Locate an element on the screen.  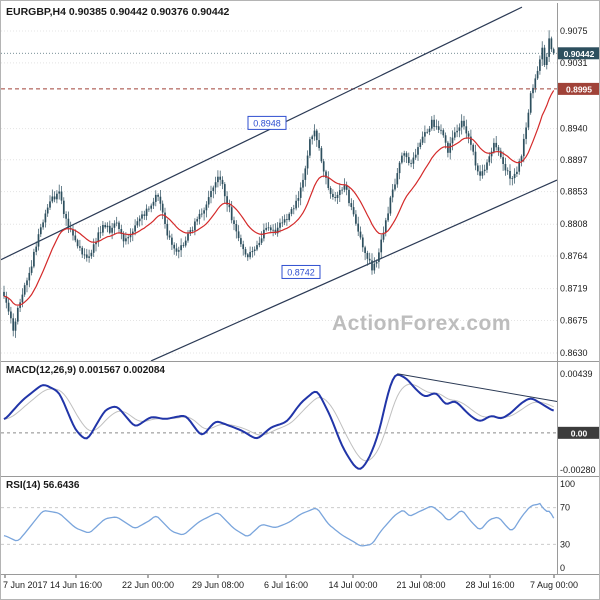
macd-trendline is located at coordinates (477, 387).